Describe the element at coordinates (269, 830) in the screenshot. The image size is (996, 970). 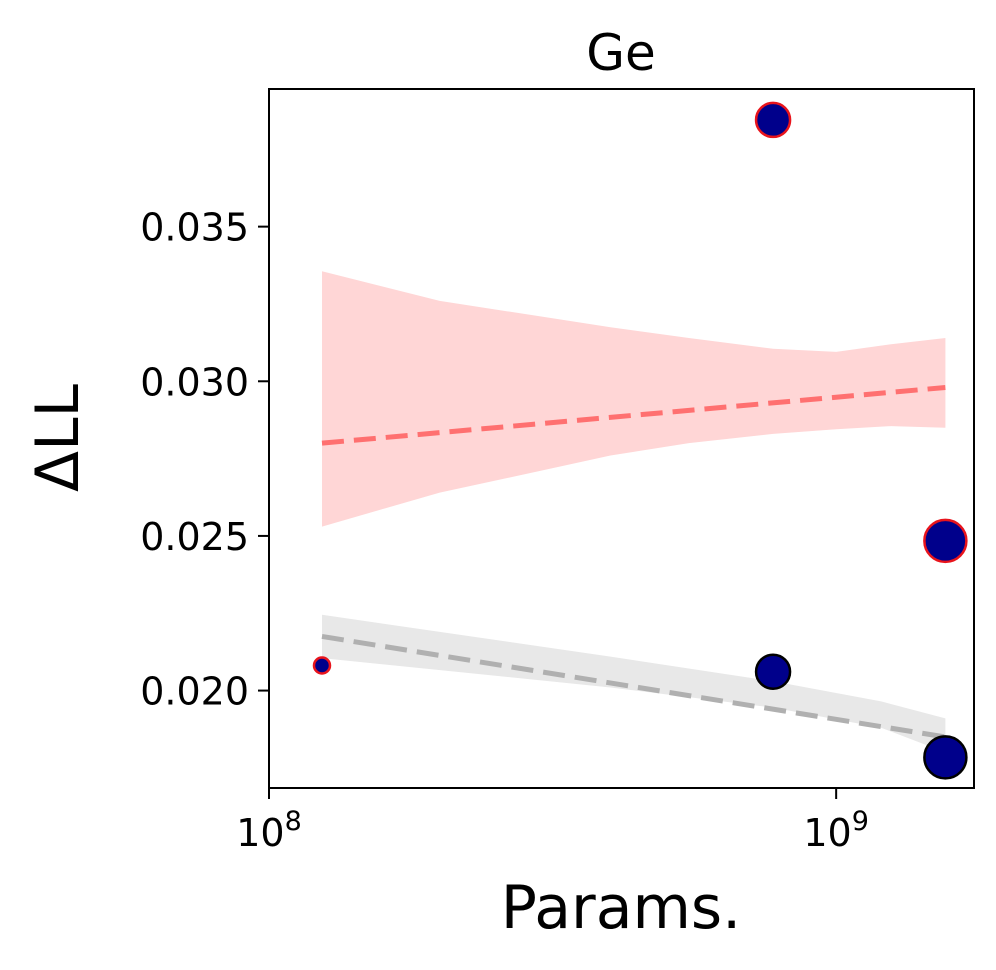
I see `x-tick-label: 10⁸` at that location.